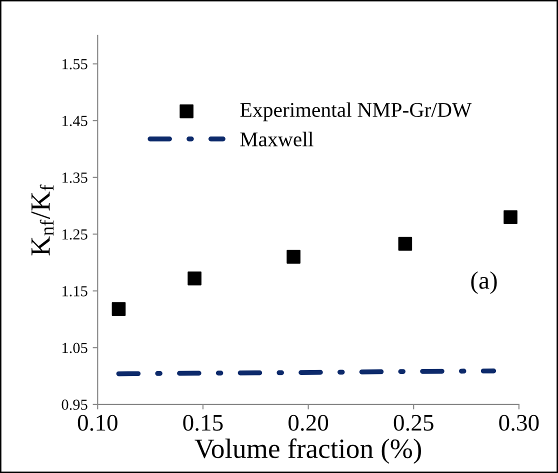  I want to click on y-tick-label: 1.15, so click(75, 291).